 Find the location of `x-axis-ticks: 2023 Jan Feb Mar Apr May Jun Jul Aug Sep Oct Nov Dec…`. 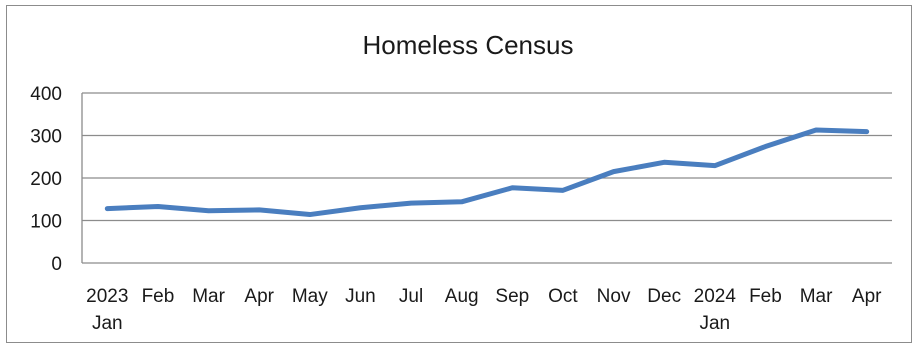

x-axis-ticks: 2023 Jan Feb Mar Apr May Jun Jul Aug Sep Oct Nov Dec… is located at coordinates (484, 310).